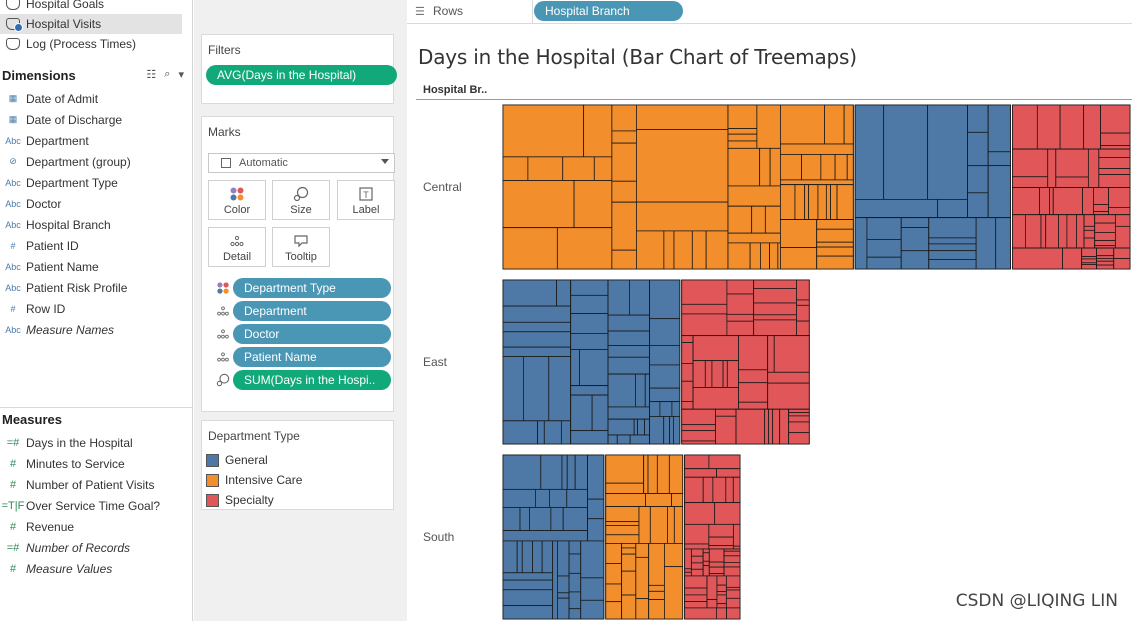  I want to click on filter-pill-avg-days: AVG(Days in the Hospital), so click(301, 75).